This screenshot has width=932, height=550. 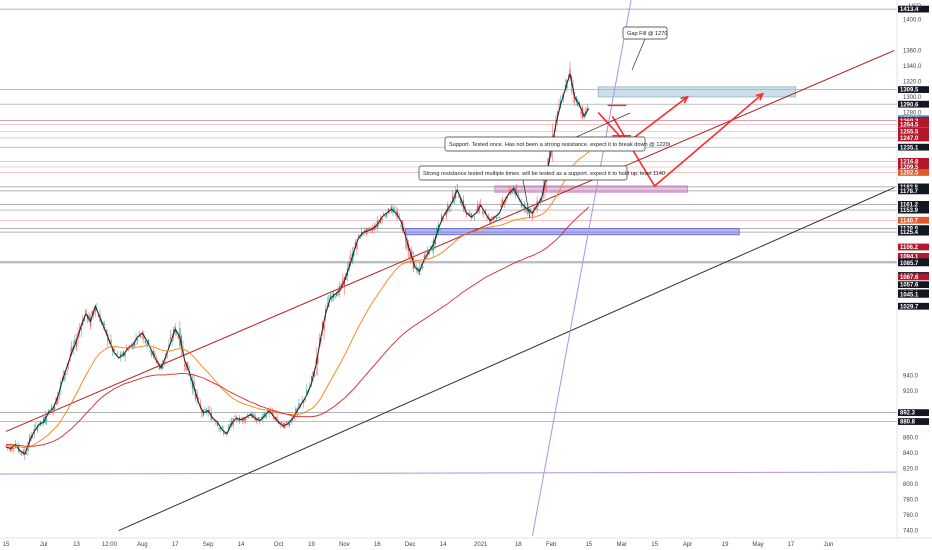 I want to click on price-tag-label: 1290.6, so click(x=909, y=105).